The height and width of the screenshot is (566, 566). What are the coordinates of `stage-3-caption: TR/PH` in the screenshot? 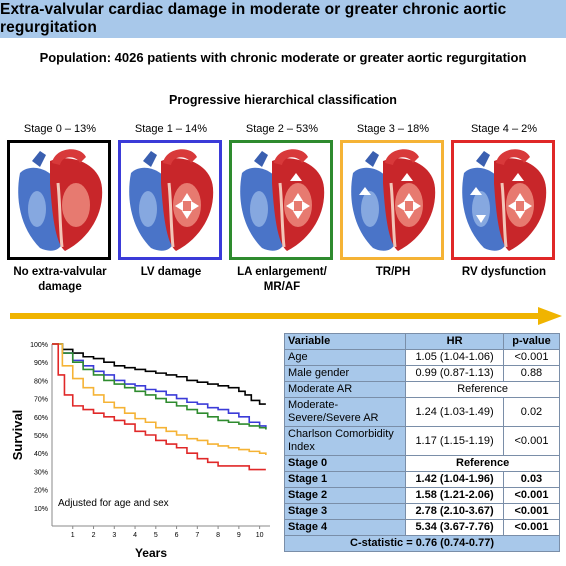 It's located at (393, 272).